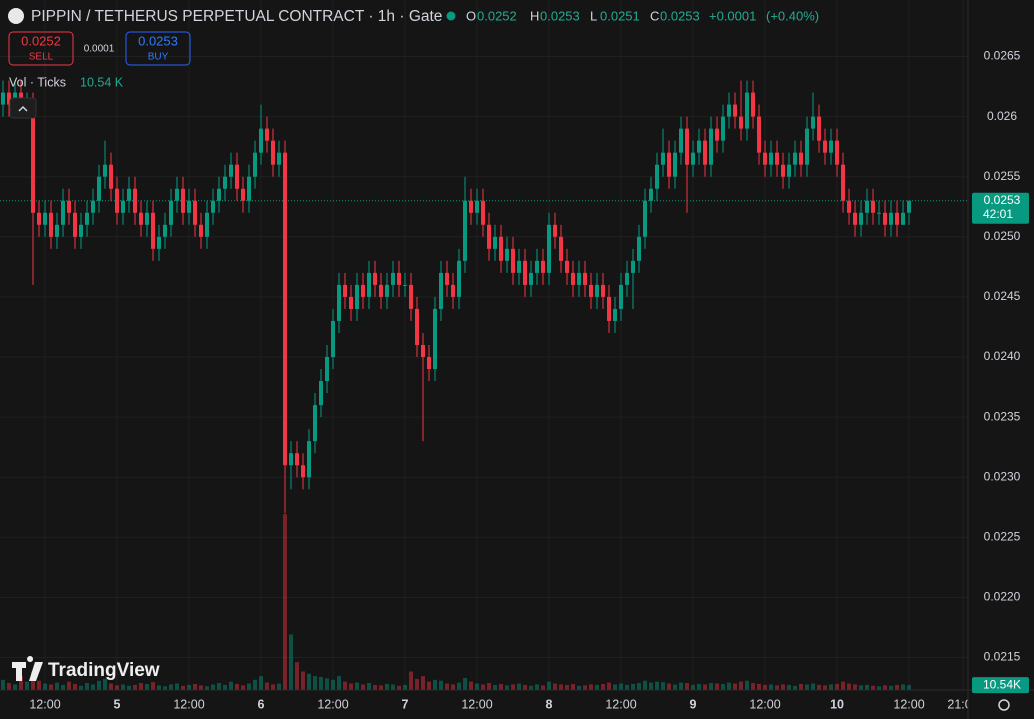 Image resolution: width=1034 pixels, height=719 pixels. Describe the element at coordinates (99, 49) in the screenshot. I see `spread: 0.0001` at that location.